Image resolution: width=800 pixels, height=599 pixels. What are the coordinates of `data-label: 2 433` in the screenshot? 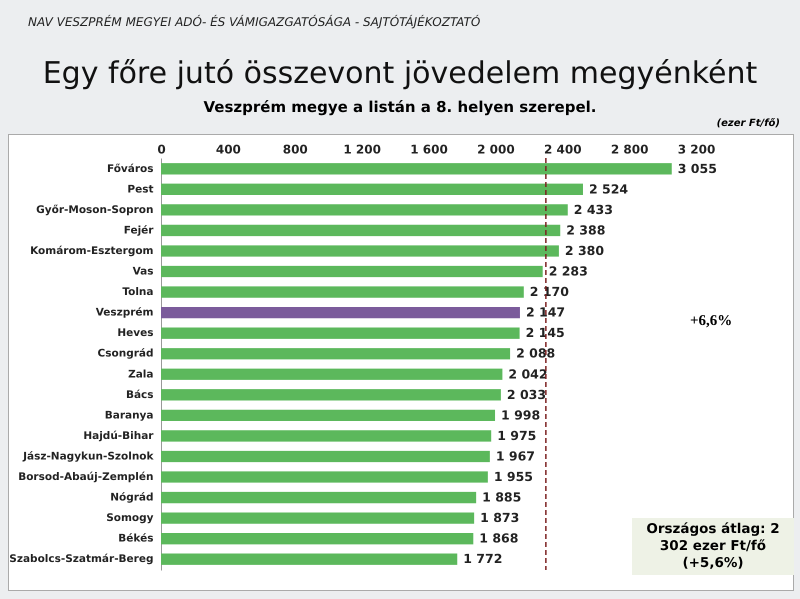 It's located at (593, 209).